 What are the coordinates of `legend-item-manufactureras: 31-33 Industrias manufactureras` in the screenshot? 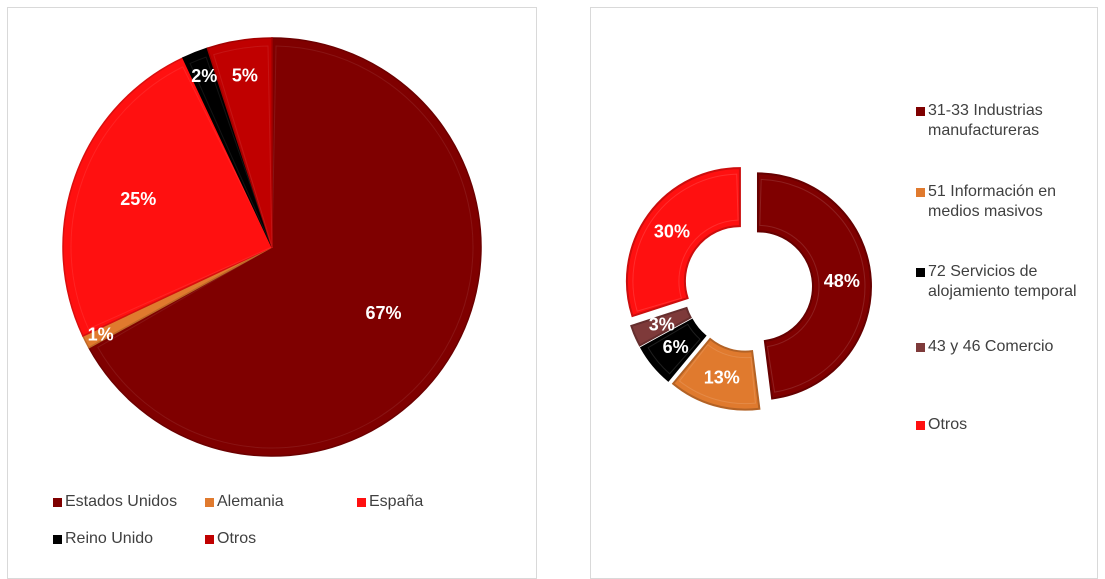 It's located at (1001, 121).